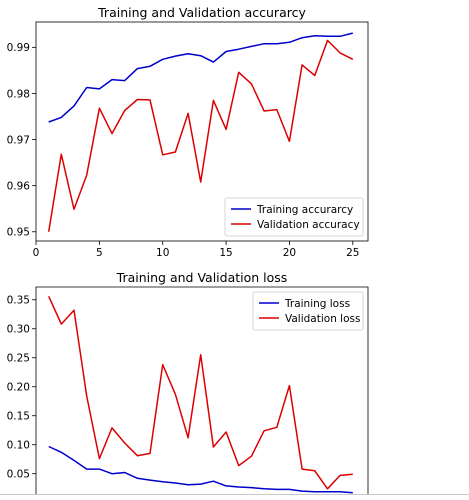 This screenshot has height=500, width=469. What do you see at coordinates (18, 417) in the screenshot?
I see `y-tick-label: 0.15` at bounding box center [18, 417].